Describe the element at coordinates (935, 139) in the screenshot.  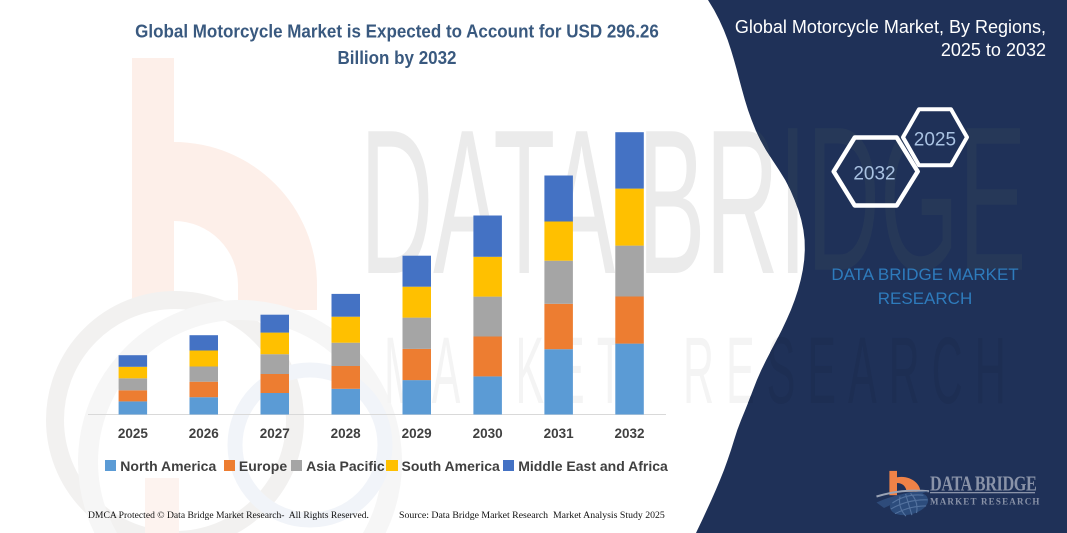
I see `svg-text: 2025` at that location.